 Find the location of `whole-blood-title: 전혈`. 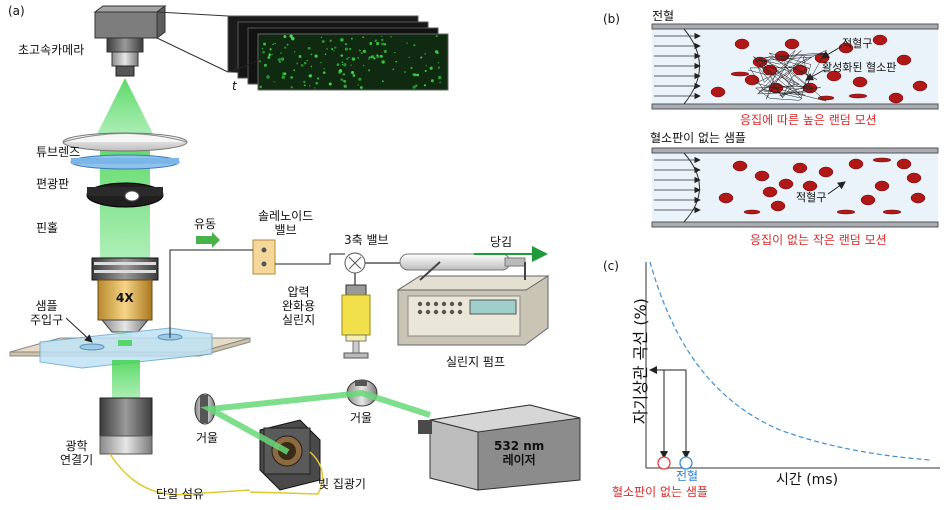

whole-blood-title: 전혈 is located at coordinates (663, 16).